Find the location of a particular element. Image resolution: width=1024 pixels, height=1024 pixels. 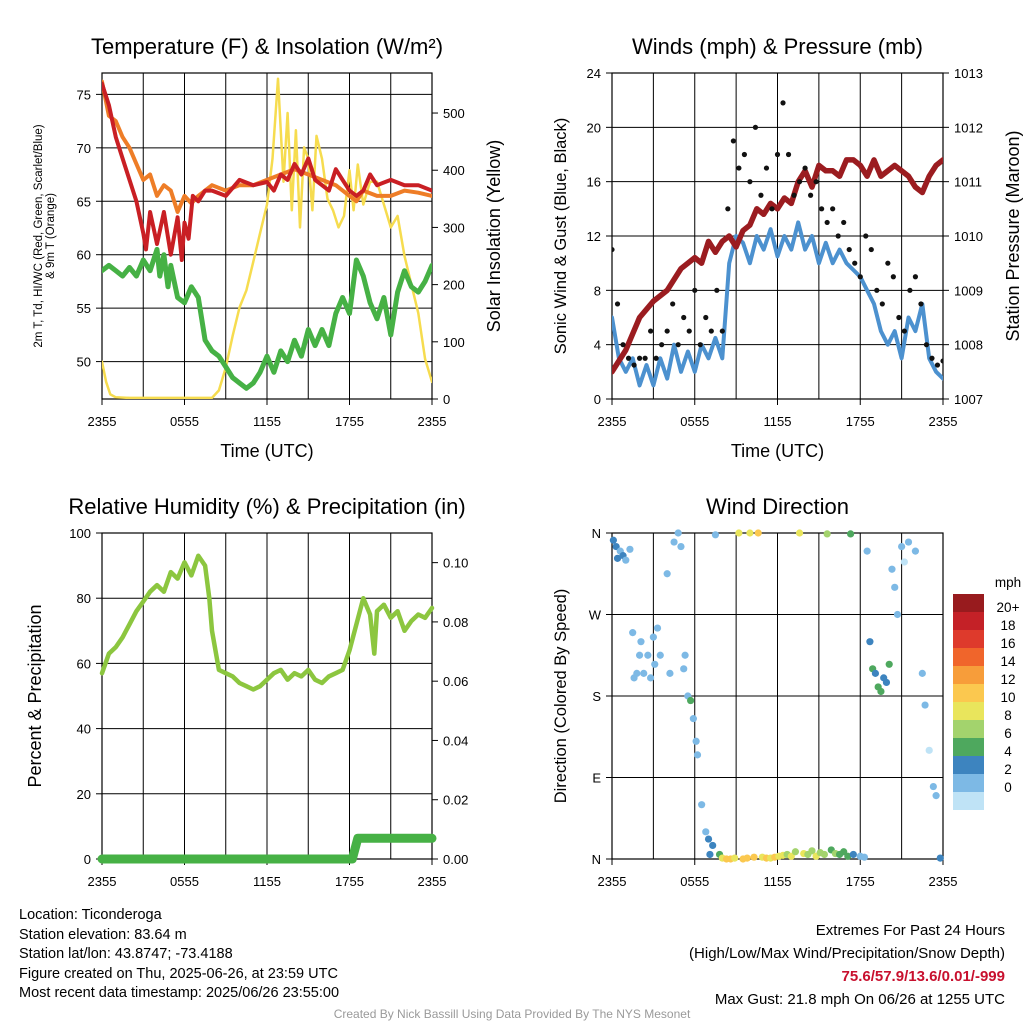

y2-tick-label: 1010 is located at coordinates (968, 236).